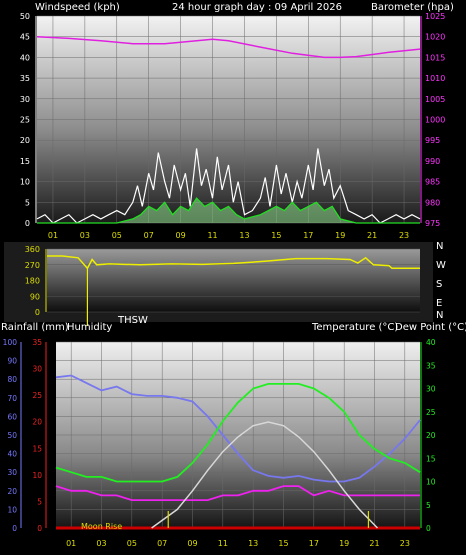  Describe the element at coordinates (237, 493) in the screenshot. I see `series-dewpoint-line` at that location.